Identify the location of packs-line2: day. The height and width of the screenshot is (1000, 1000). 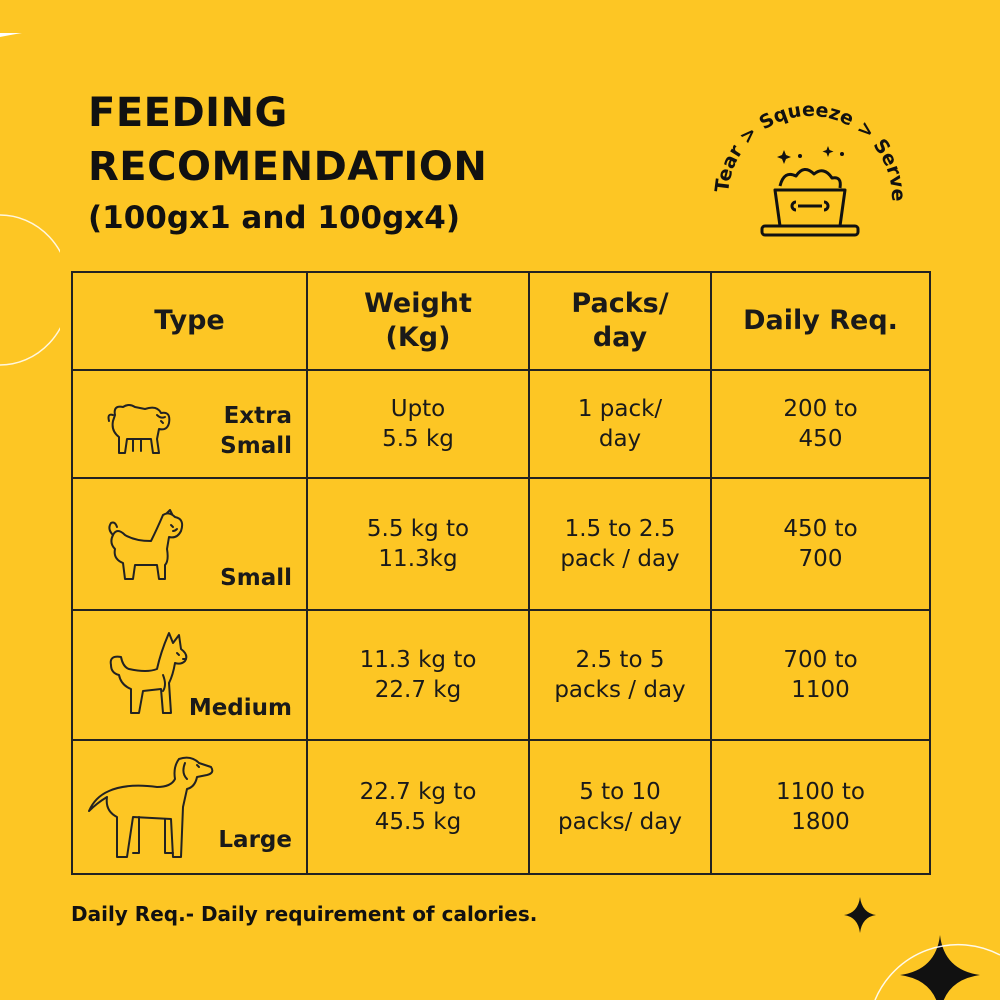
(620, 439).